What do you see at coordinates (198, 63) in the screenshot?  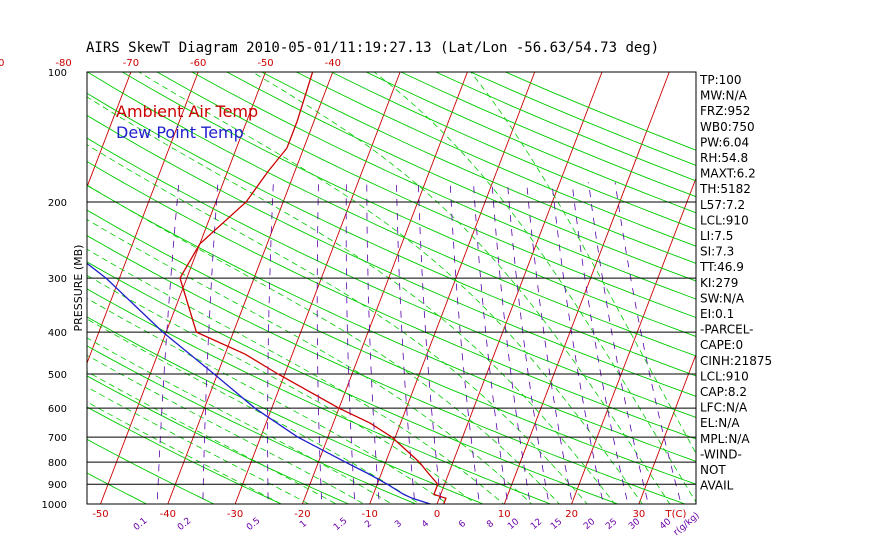 I see `top-tick-label: -60` at bounding box center [198, 63].